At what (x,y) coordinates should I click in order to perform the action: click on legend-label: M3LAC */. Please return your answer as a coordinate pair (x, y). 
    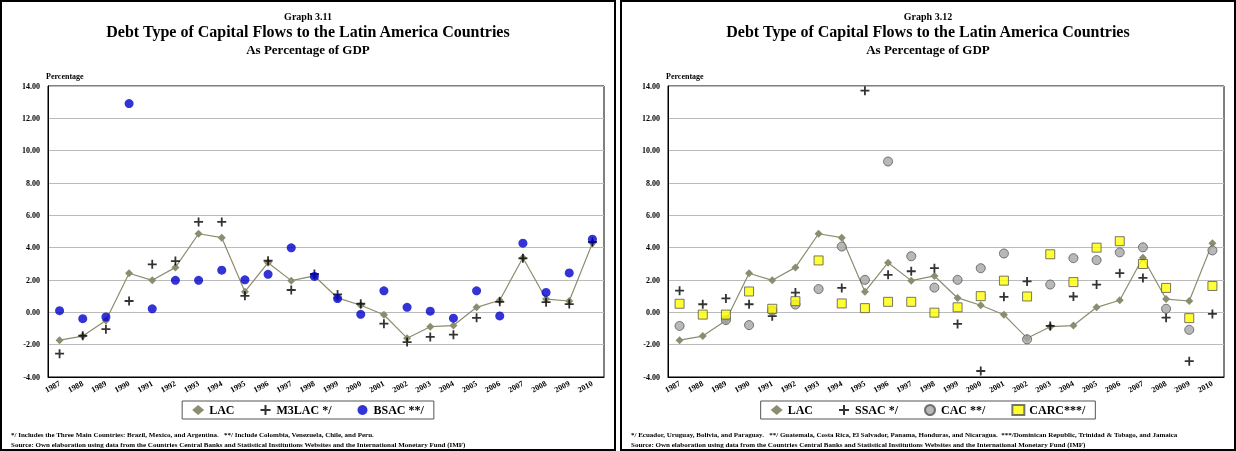
    Looking at the image, I should click on (304, 410).